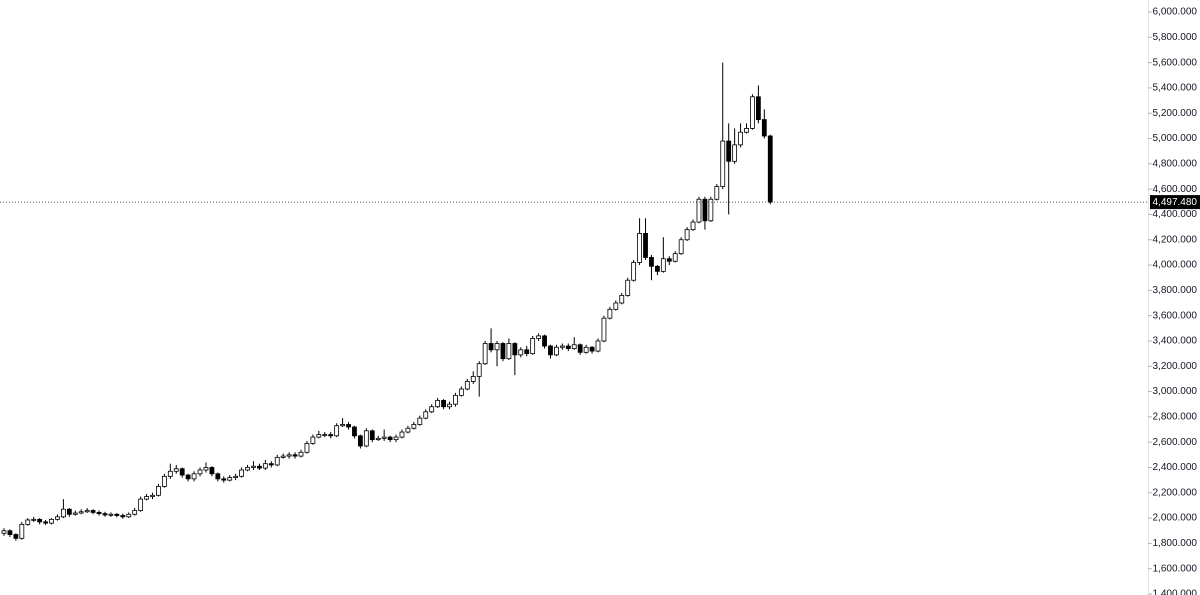  What do you see at coordinates (1175, 467) in the screenshot?
I see `y-tick-label: 2,400.000` at bounding box center [1175, 467].